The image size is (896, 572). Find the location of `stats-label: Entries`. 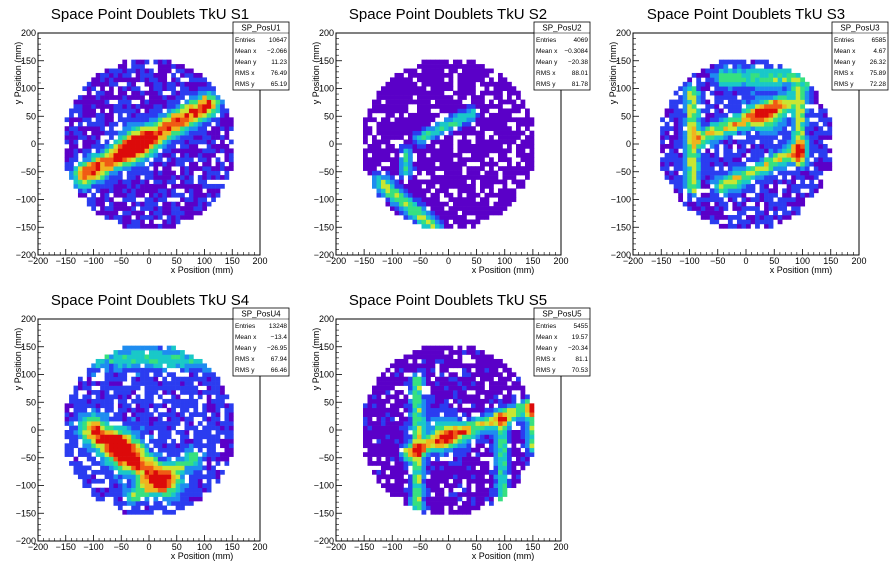

stats-label: Entries is located at coordinates (844, 40).